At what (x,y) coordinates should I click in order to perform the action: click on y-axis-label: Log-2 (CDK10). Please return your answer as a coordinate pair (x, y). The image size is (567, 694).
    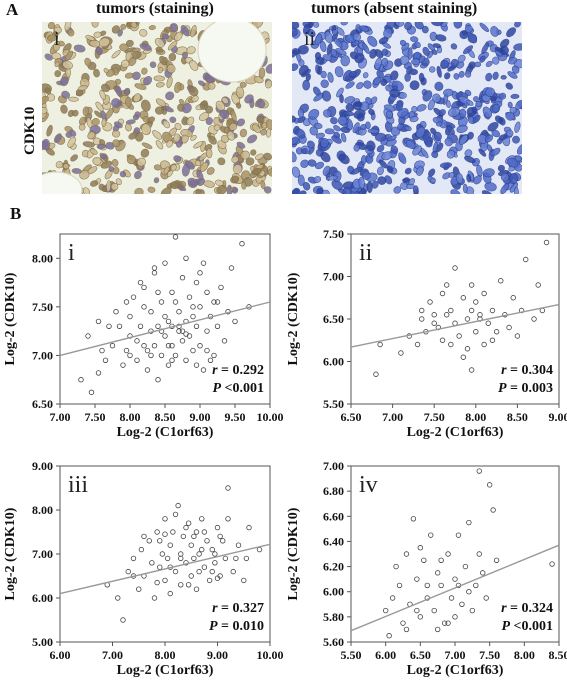
    Looking at the image, I should click on (293, 318).